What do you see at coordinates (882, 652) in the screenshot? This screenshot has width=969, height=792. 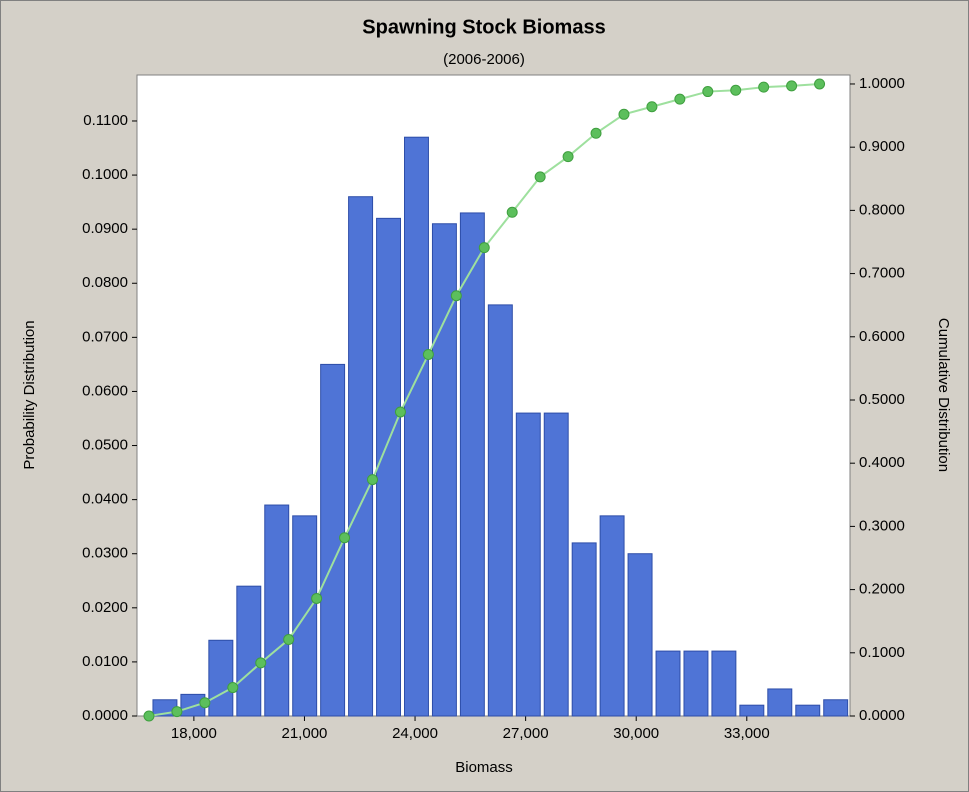 I see `y2-tick-label: 0.1000` at bounding box center [882, 652].